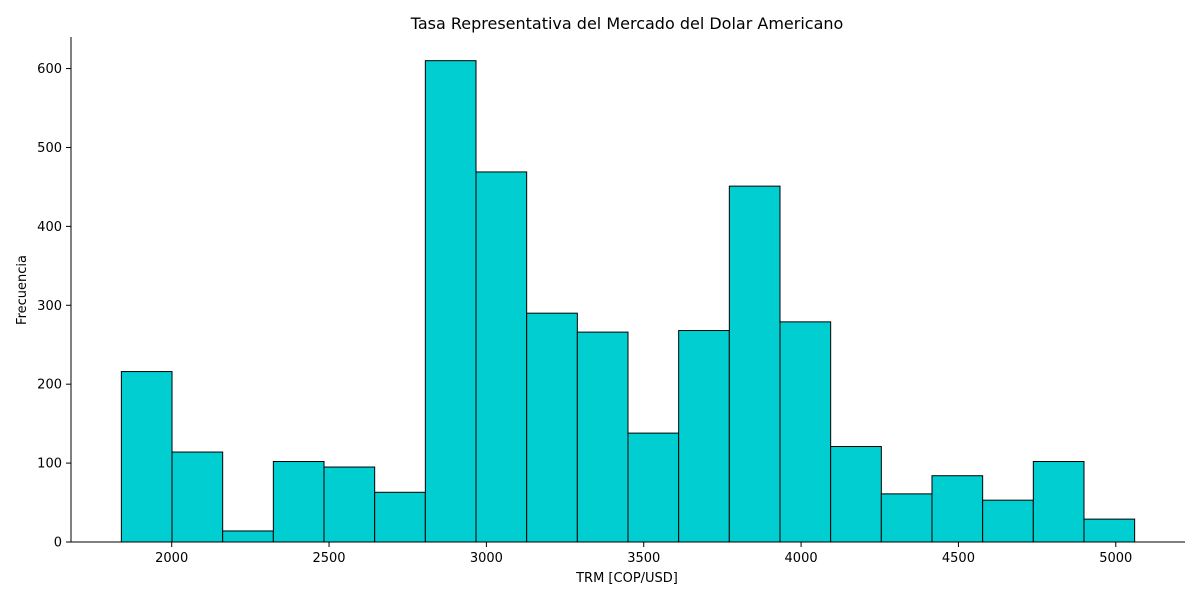 The width and height of the screenshot is (1200, 600). I want to click on y-tick-label: 200, so click(49, 385).